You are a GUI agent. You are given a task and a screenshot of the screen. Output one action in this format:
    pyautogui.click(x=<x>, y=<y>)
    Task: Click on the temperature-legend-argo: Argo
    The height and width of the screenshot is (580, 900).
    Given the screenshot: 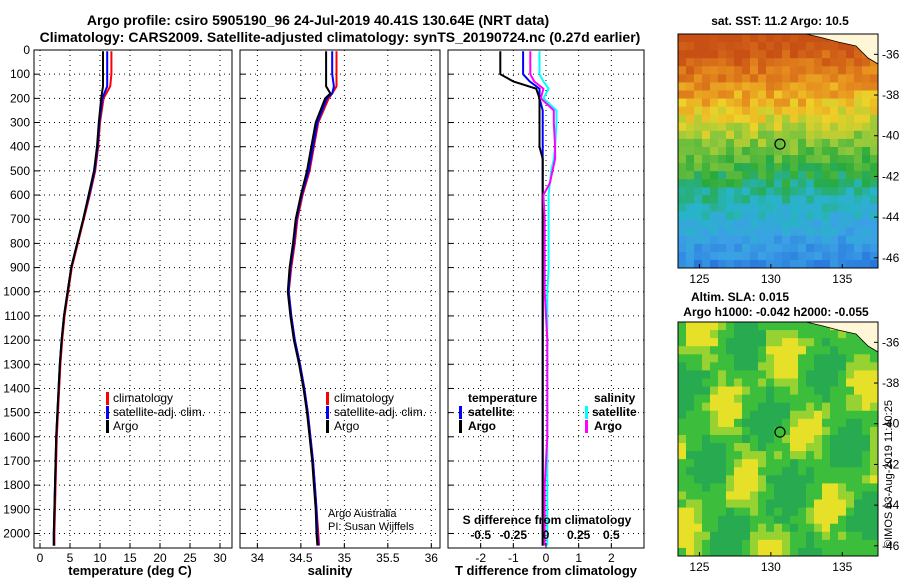 What is the action you would take?
    pyautogui.click(x=126, y=426)
    